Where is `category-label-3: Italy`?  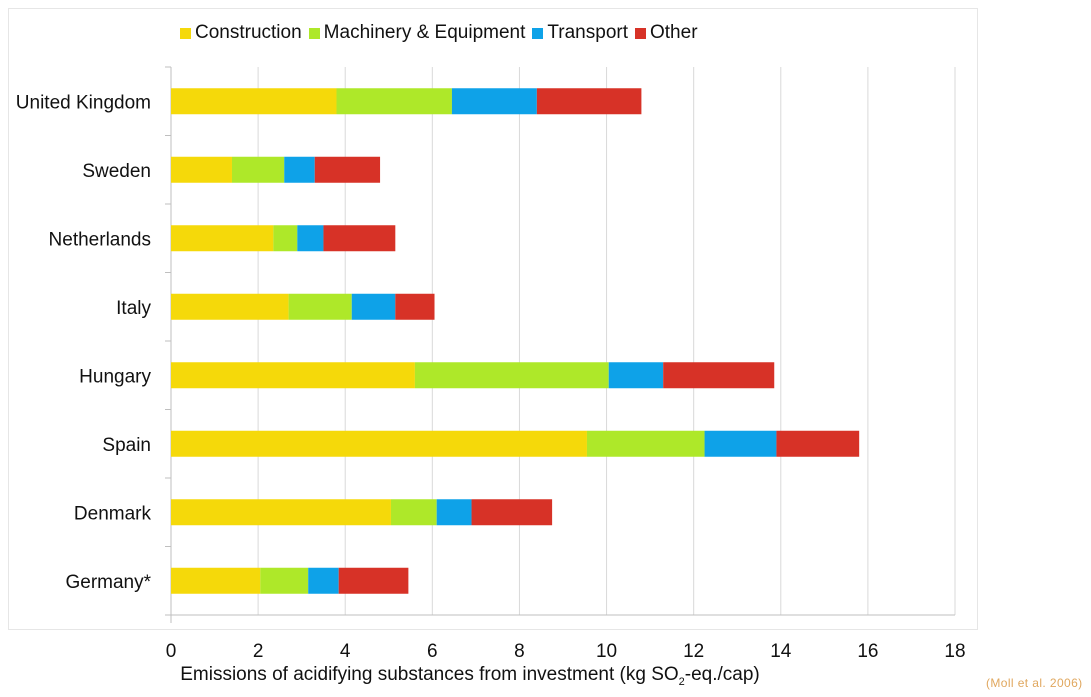 category-label-3: Italy is located at coordinates (133, 308).